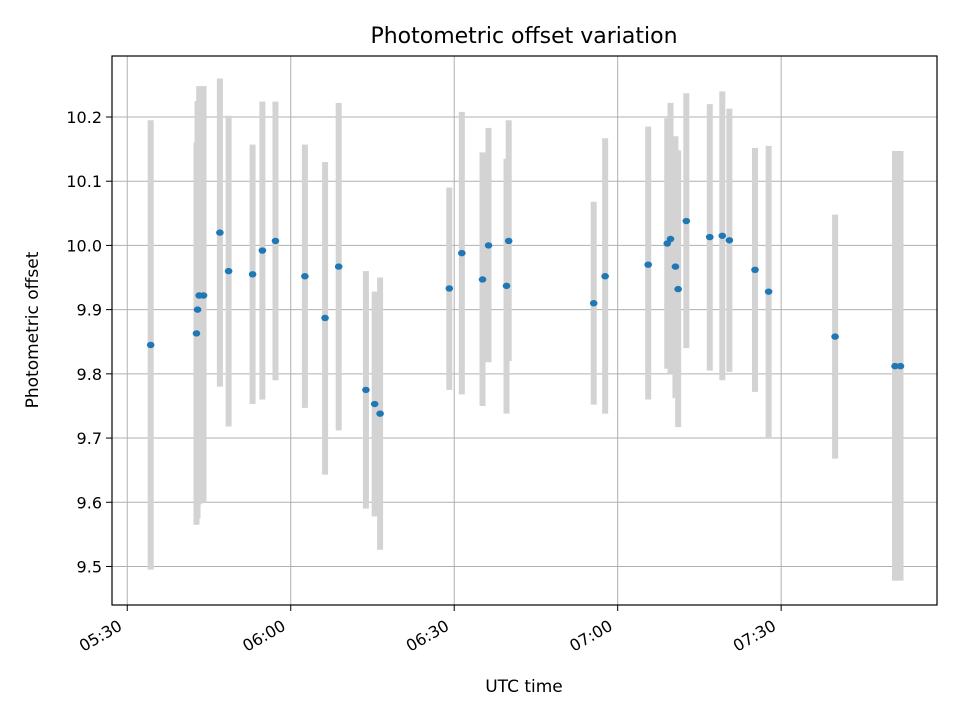 The height and width of the screenshot is (720, 960). What do you see at coordinates (89, 502) in the screenshot?
I see `y-tick-label: 9.6` at bounding box center [89, 502].